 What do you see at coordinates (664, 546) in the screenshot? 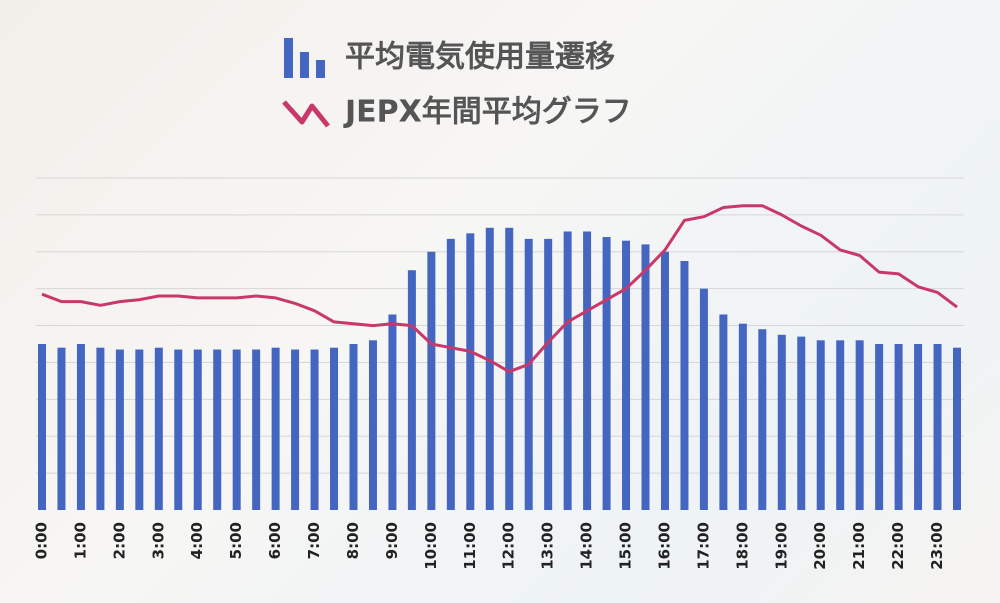
I see `x-tick-label: 16:00` at bounding box center [664, 546].